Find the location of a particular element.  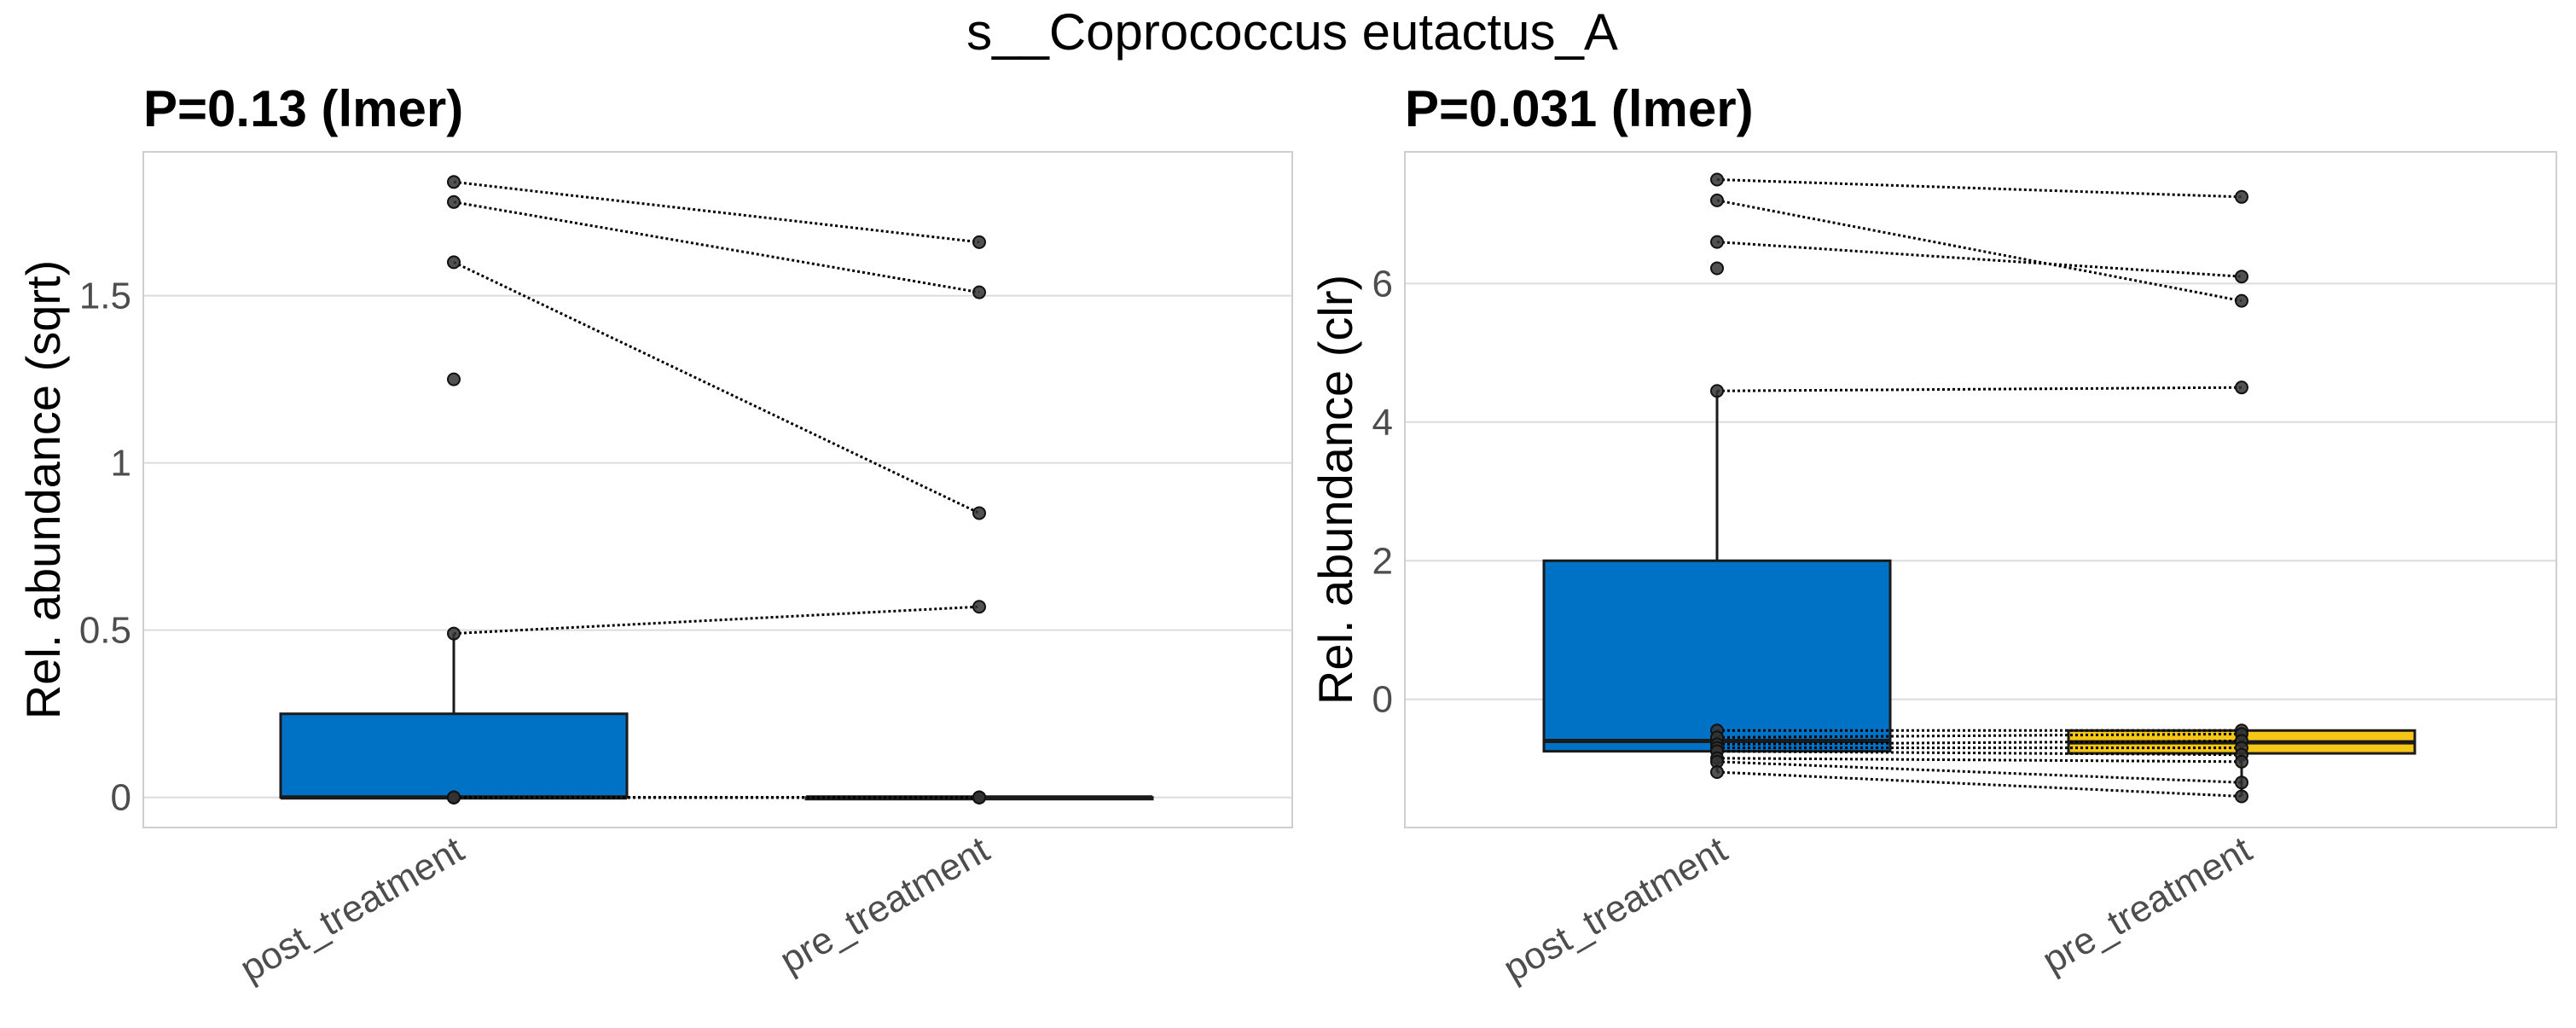

figure-title: s__Coprococcus eutactus_A is located at coordinates (1292, 32).